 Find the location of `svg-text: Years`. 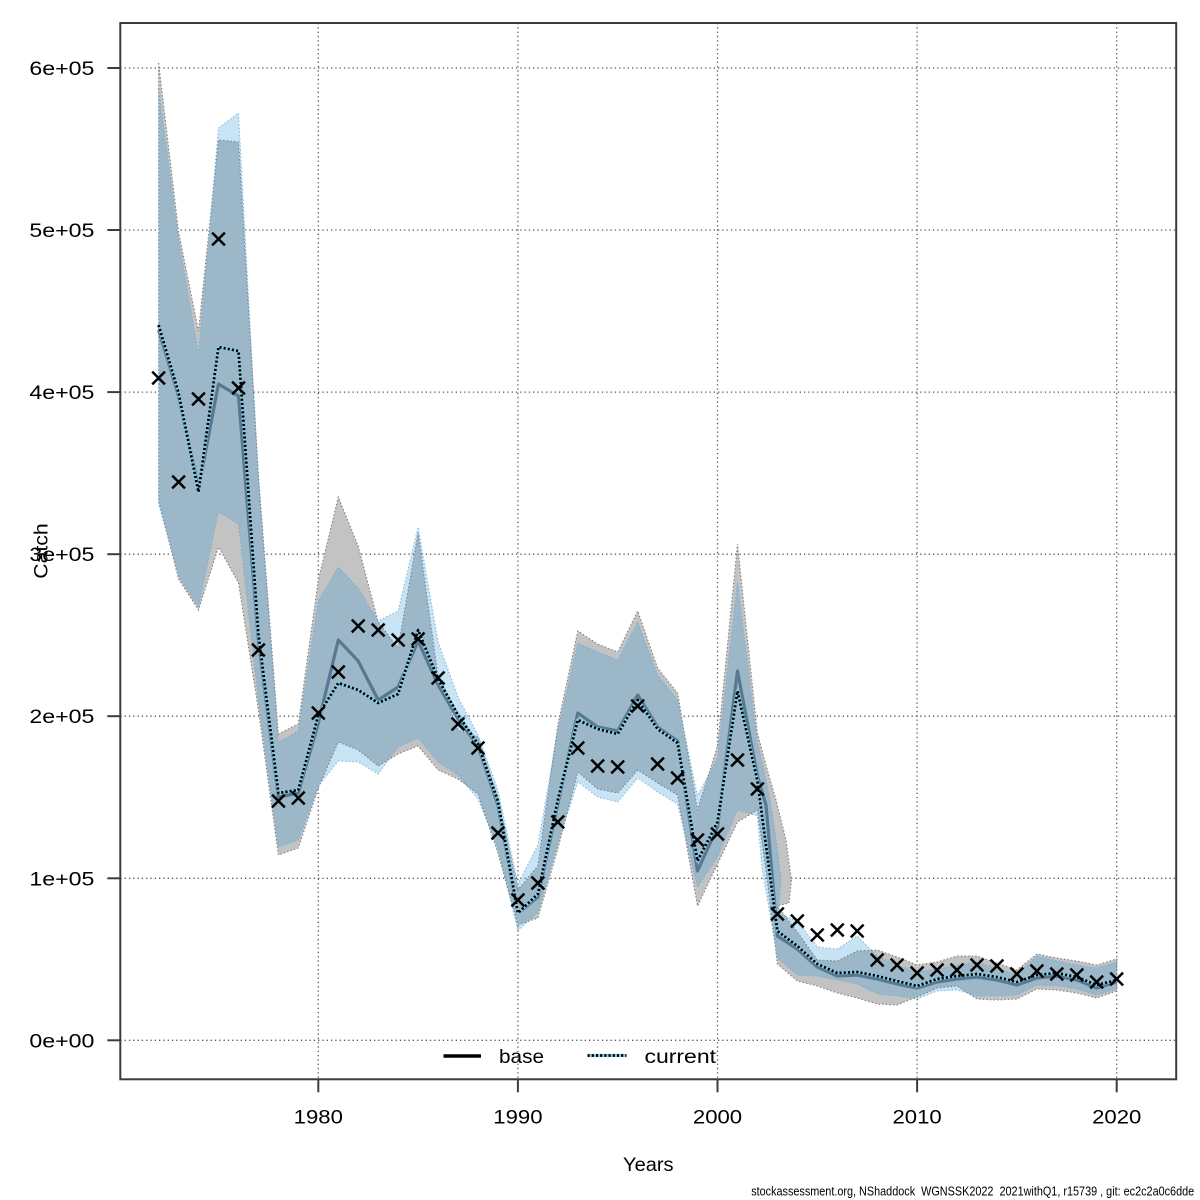

svg-text: Years is located at coordinates (648, 1165).